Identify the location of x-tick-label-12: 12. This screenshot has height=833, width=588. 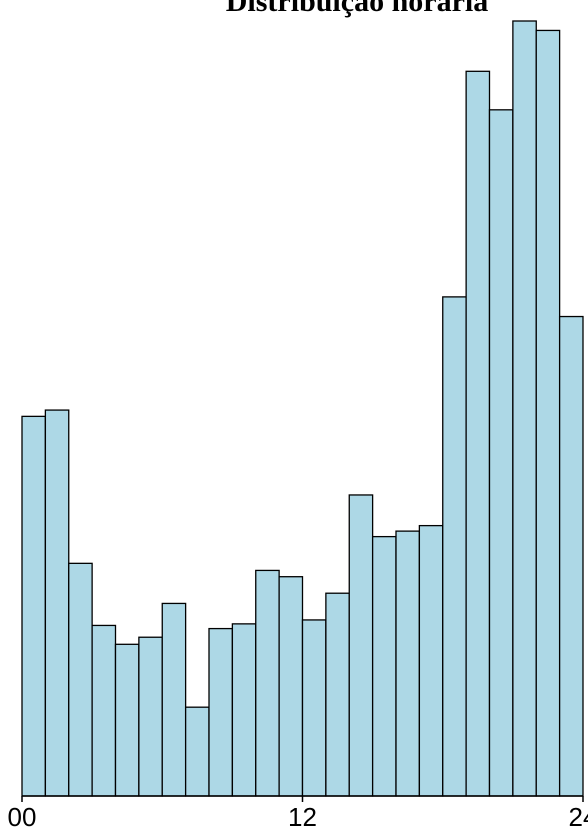
(302, 817).